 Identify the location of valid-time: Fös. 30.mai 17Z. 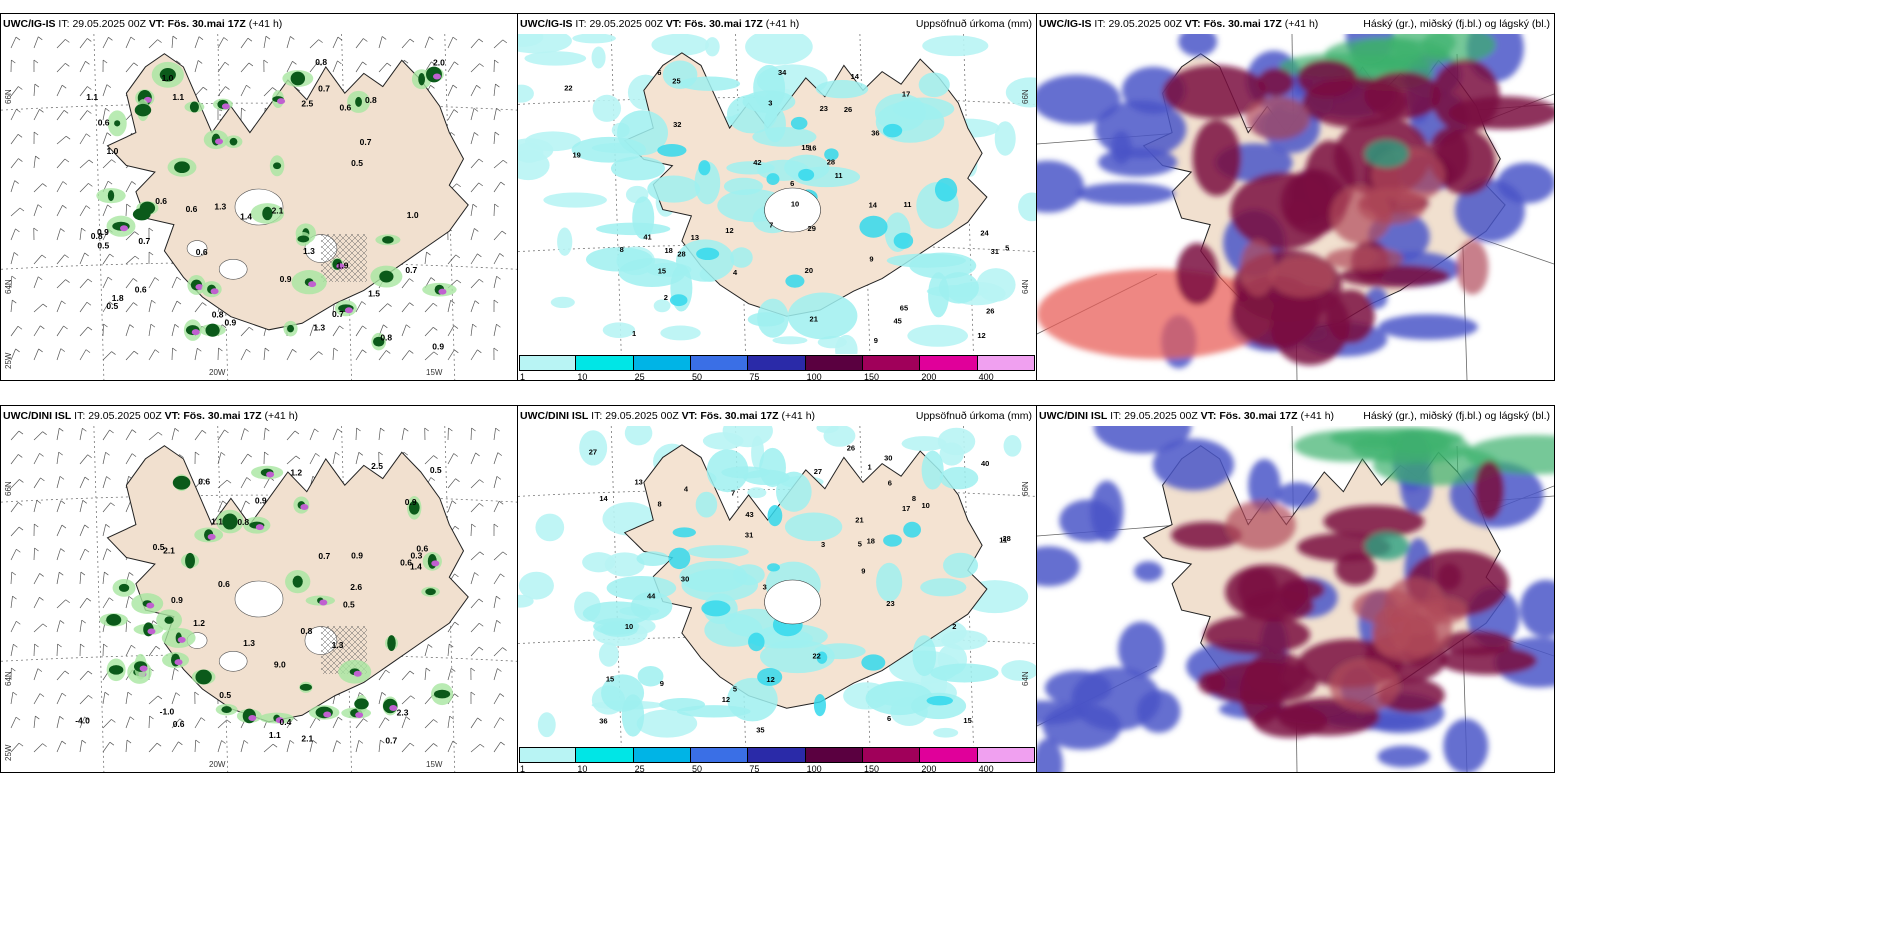
(206, 24).